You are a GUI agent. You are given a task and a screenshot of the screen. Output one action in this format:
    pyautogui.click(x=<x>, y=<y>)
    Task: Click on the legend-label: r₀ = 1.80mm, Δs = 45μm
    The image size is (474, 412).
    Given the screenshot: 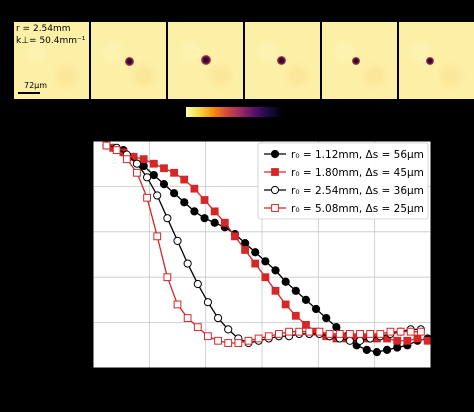 What is the action you would take?
    pyautogui.click(x=357, y=173)
    